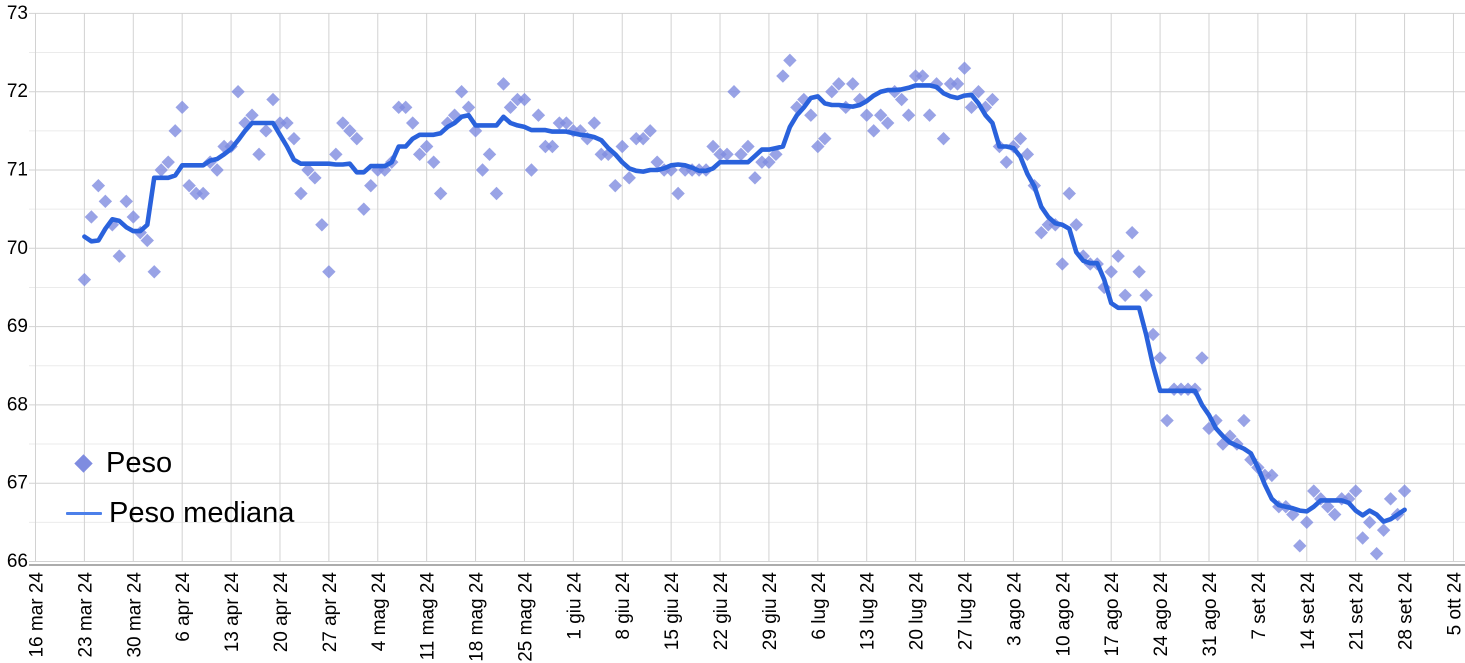 The width and height of the screenshot is (1465, 663). What do you see at coordinates (623, 606) in the screenshot?
I see `x-tick-label: 8 giu 24` at bounding box center [623, 606].